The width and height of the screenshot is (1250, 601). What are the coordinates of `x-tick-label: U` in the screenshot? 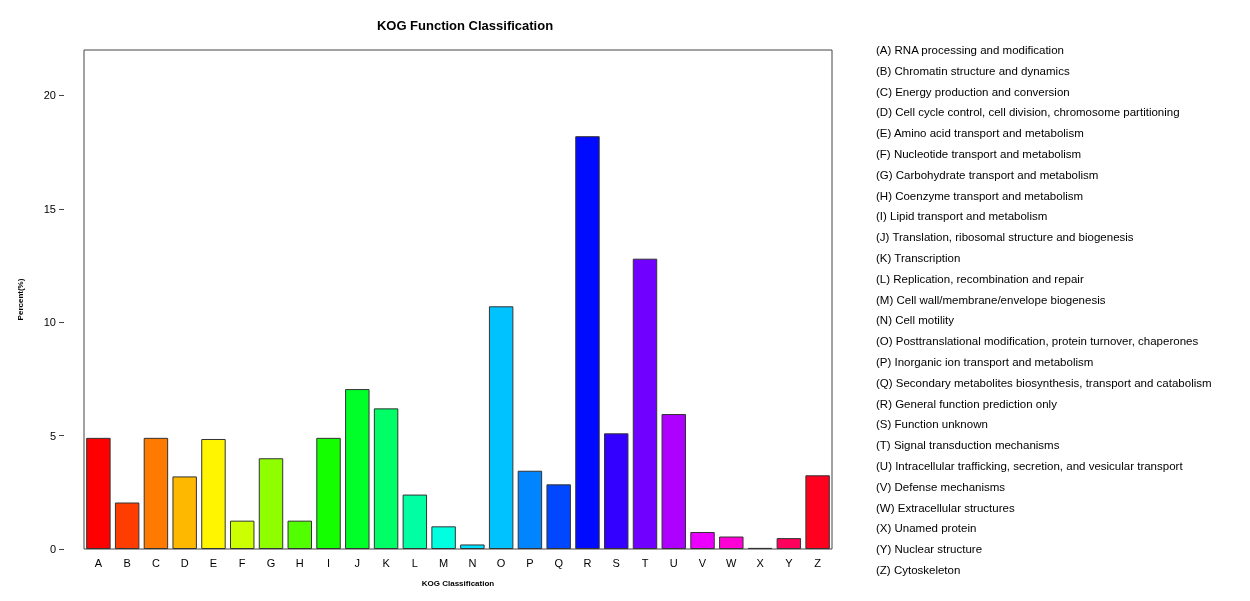 It's located at (673, 562).